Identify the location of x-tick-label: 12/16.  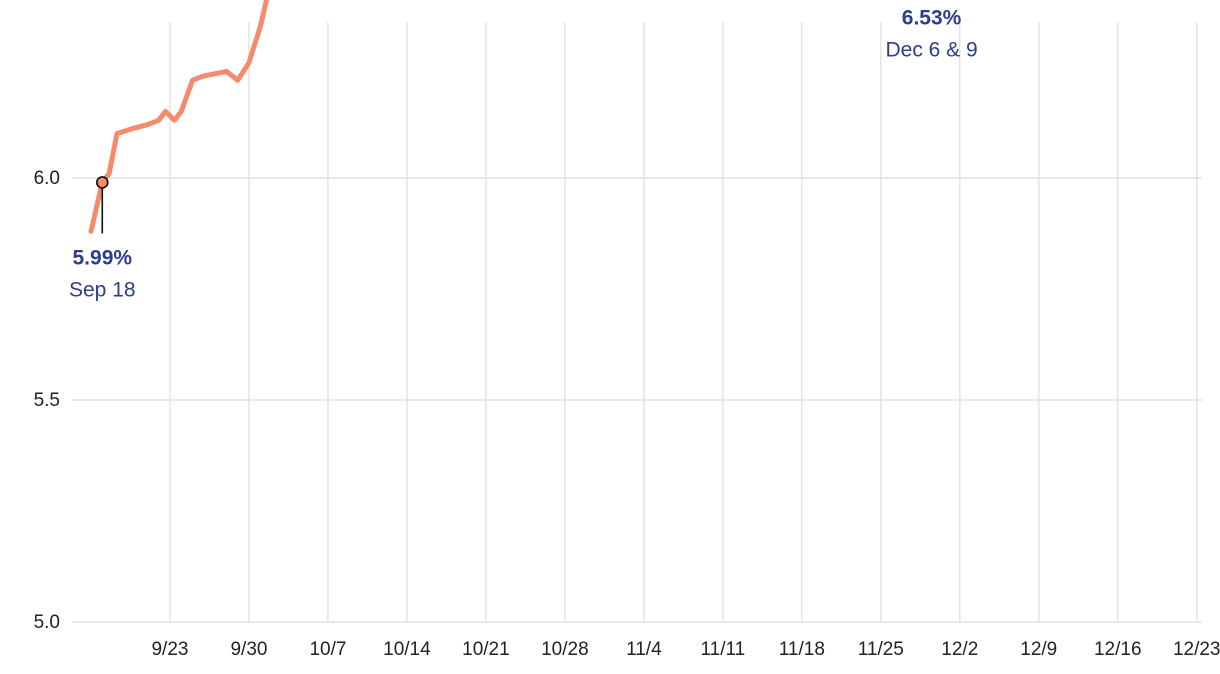
(1118, 649).